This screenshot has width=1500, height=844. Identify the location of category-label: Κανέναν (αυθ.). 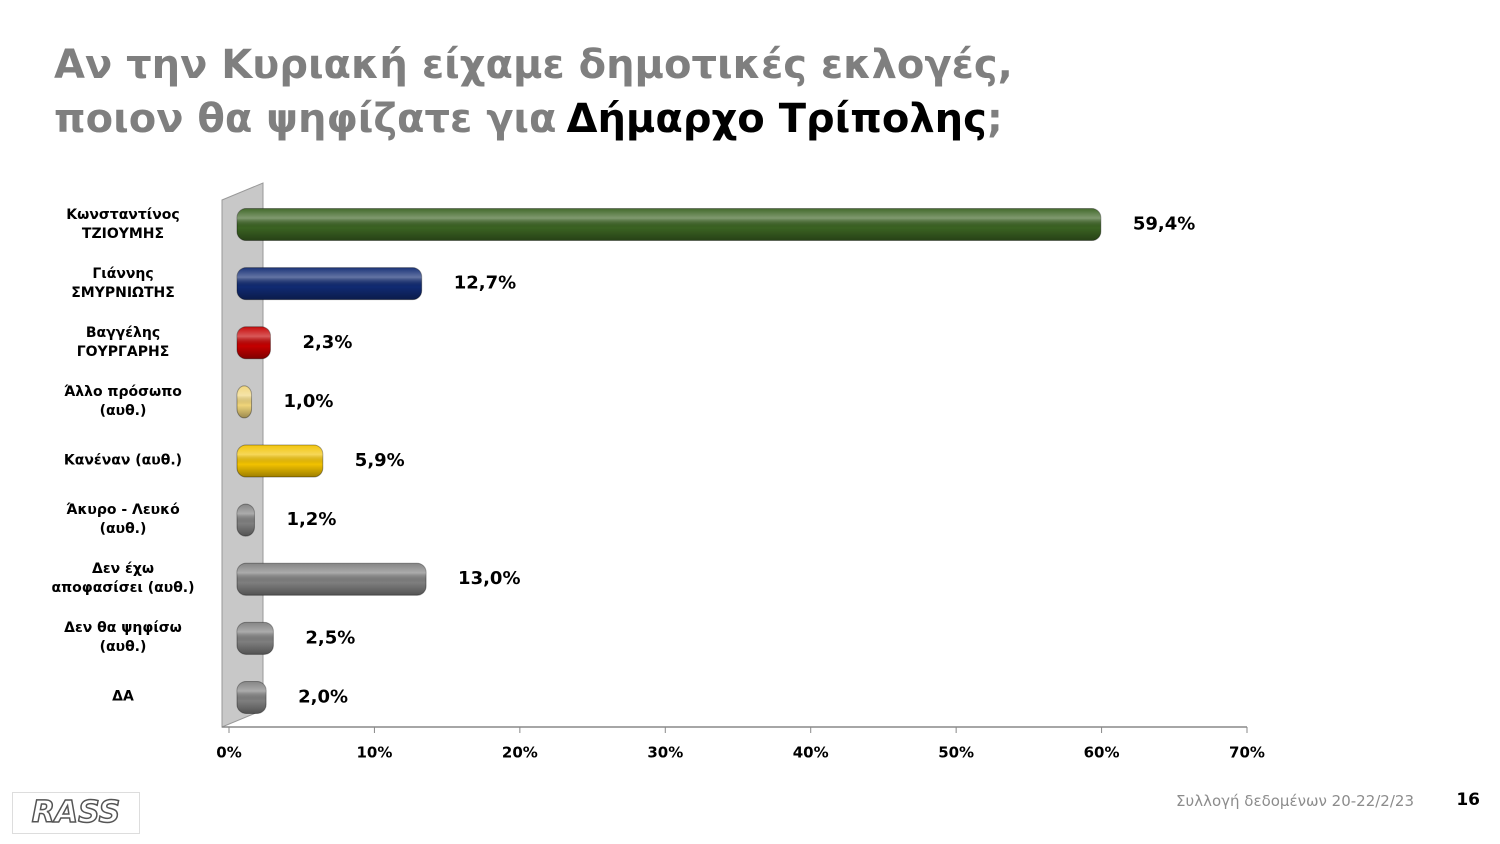
(123, 460).